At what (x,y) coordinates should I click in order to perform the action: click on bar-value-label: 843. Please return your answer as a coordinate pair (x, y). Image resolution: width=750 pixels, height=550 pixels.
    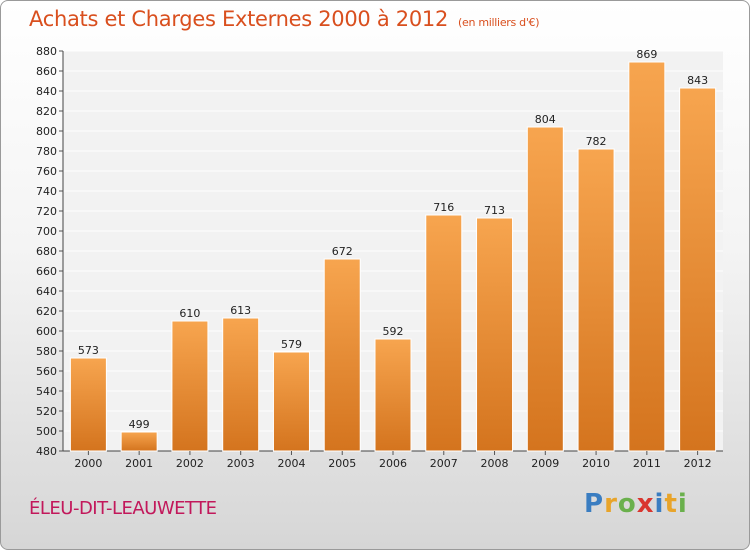
    Looking at the image, I should click on (697, 80).